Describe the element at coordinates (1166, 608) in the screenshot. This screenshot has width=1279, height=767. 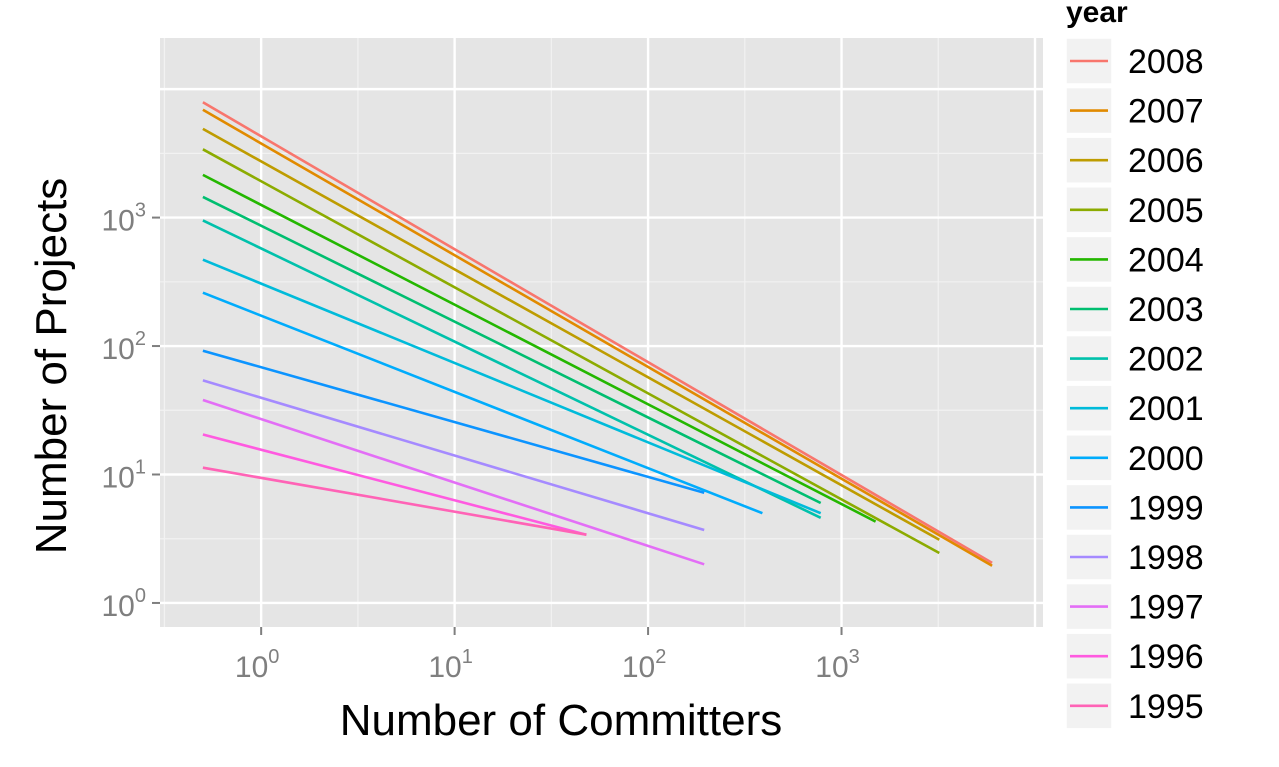
I see `legend-label-1997: 1997` at that location.